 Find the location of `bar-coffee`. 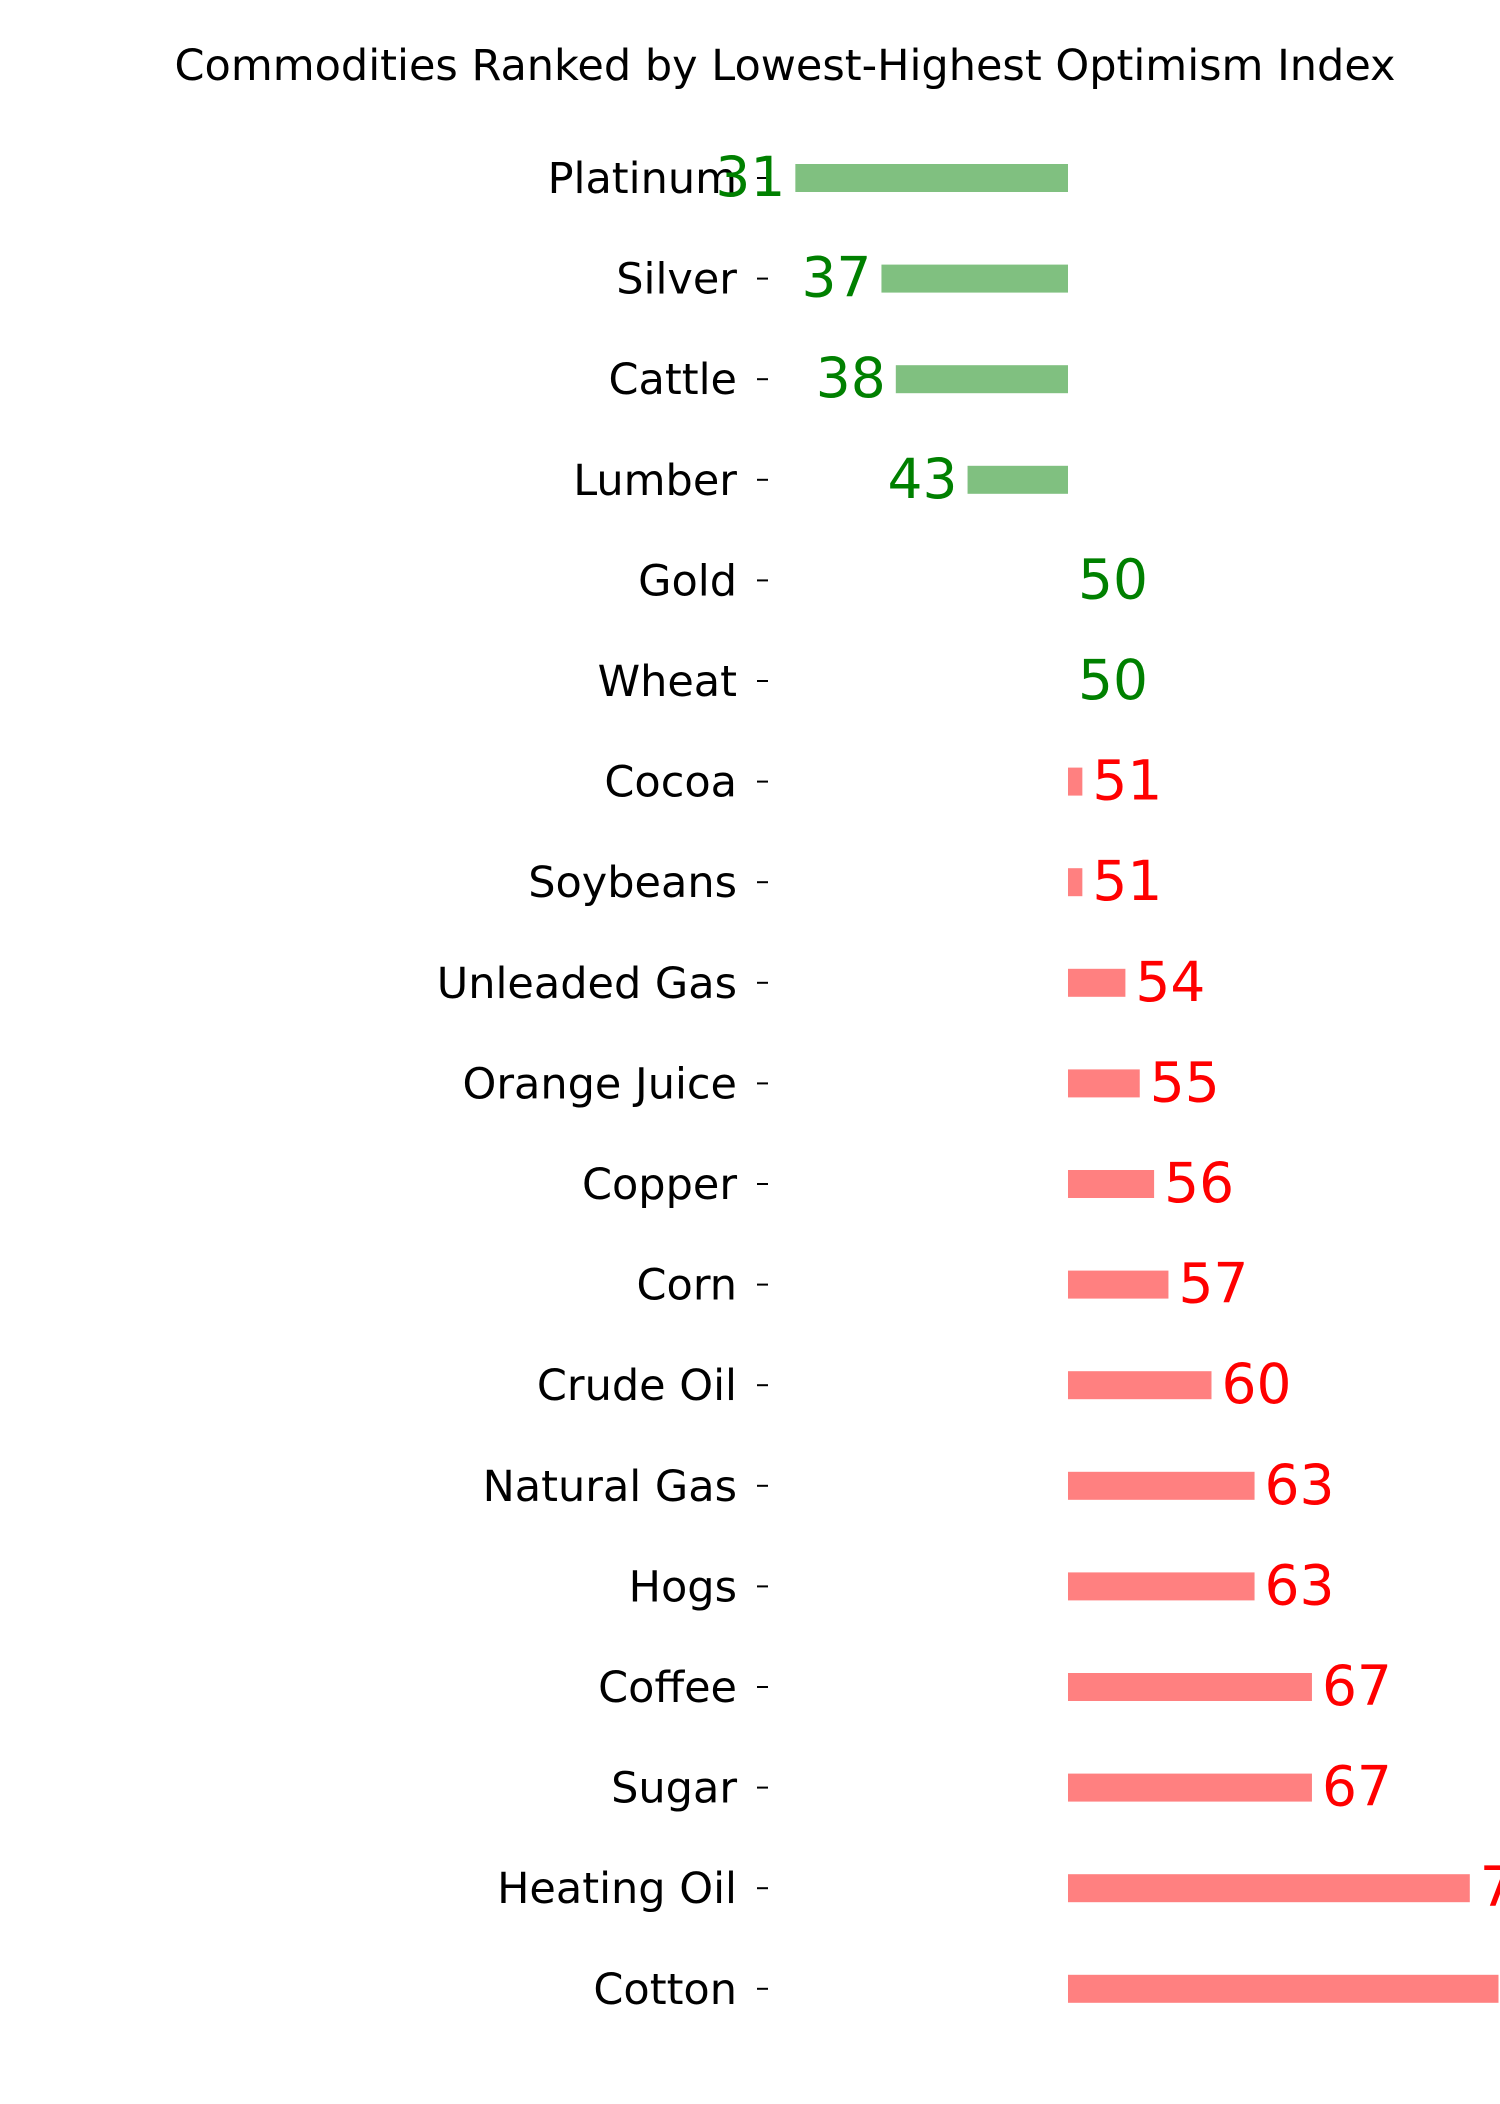

bar-coffee is located at coordinates (1190, 1687).